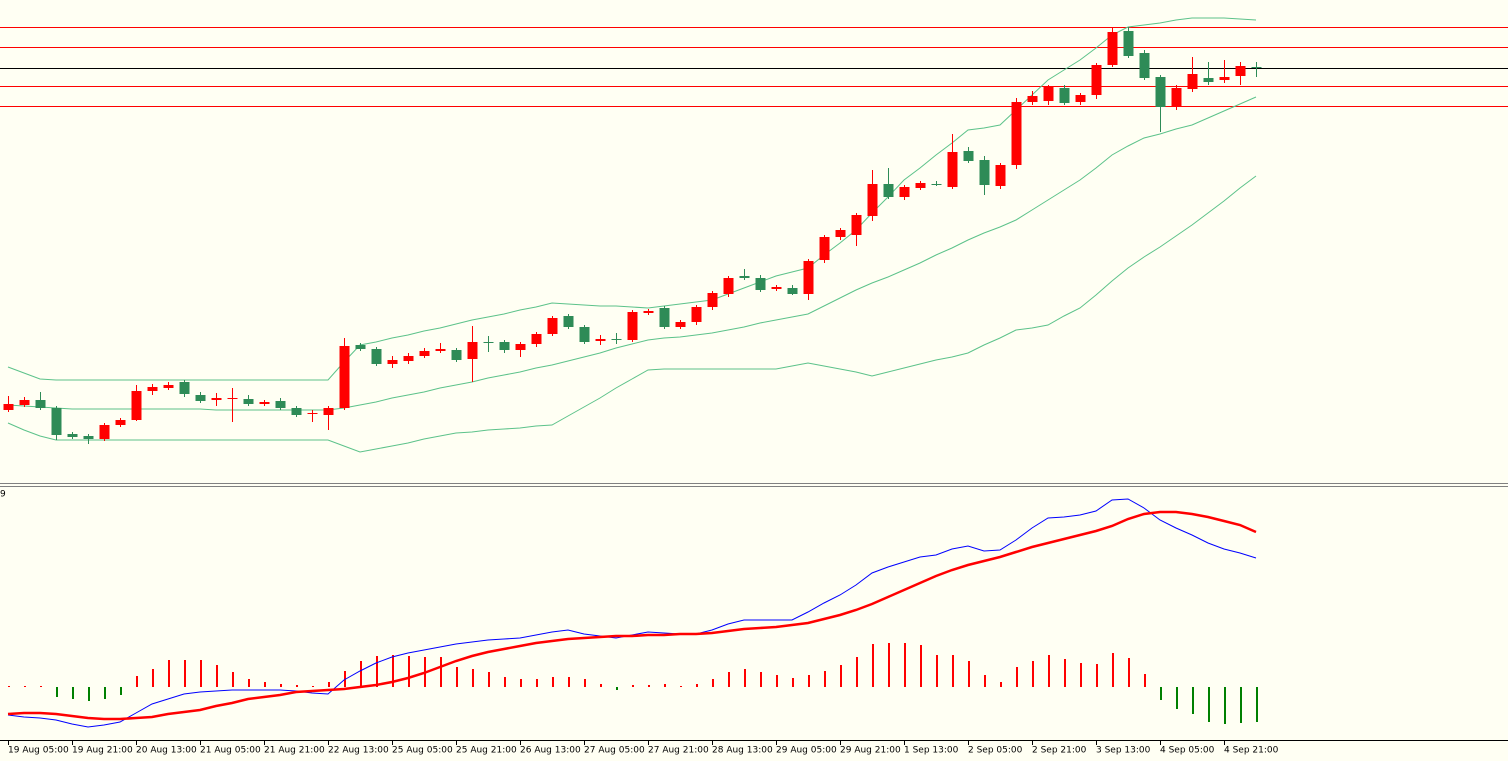 The height and width of the screenshot is (761, 1508). What do you see at coordinates (742, 751) in the screenshot?
I see `x-tick-label: 28 Aug 13:00` at bounding box center [742, 751].